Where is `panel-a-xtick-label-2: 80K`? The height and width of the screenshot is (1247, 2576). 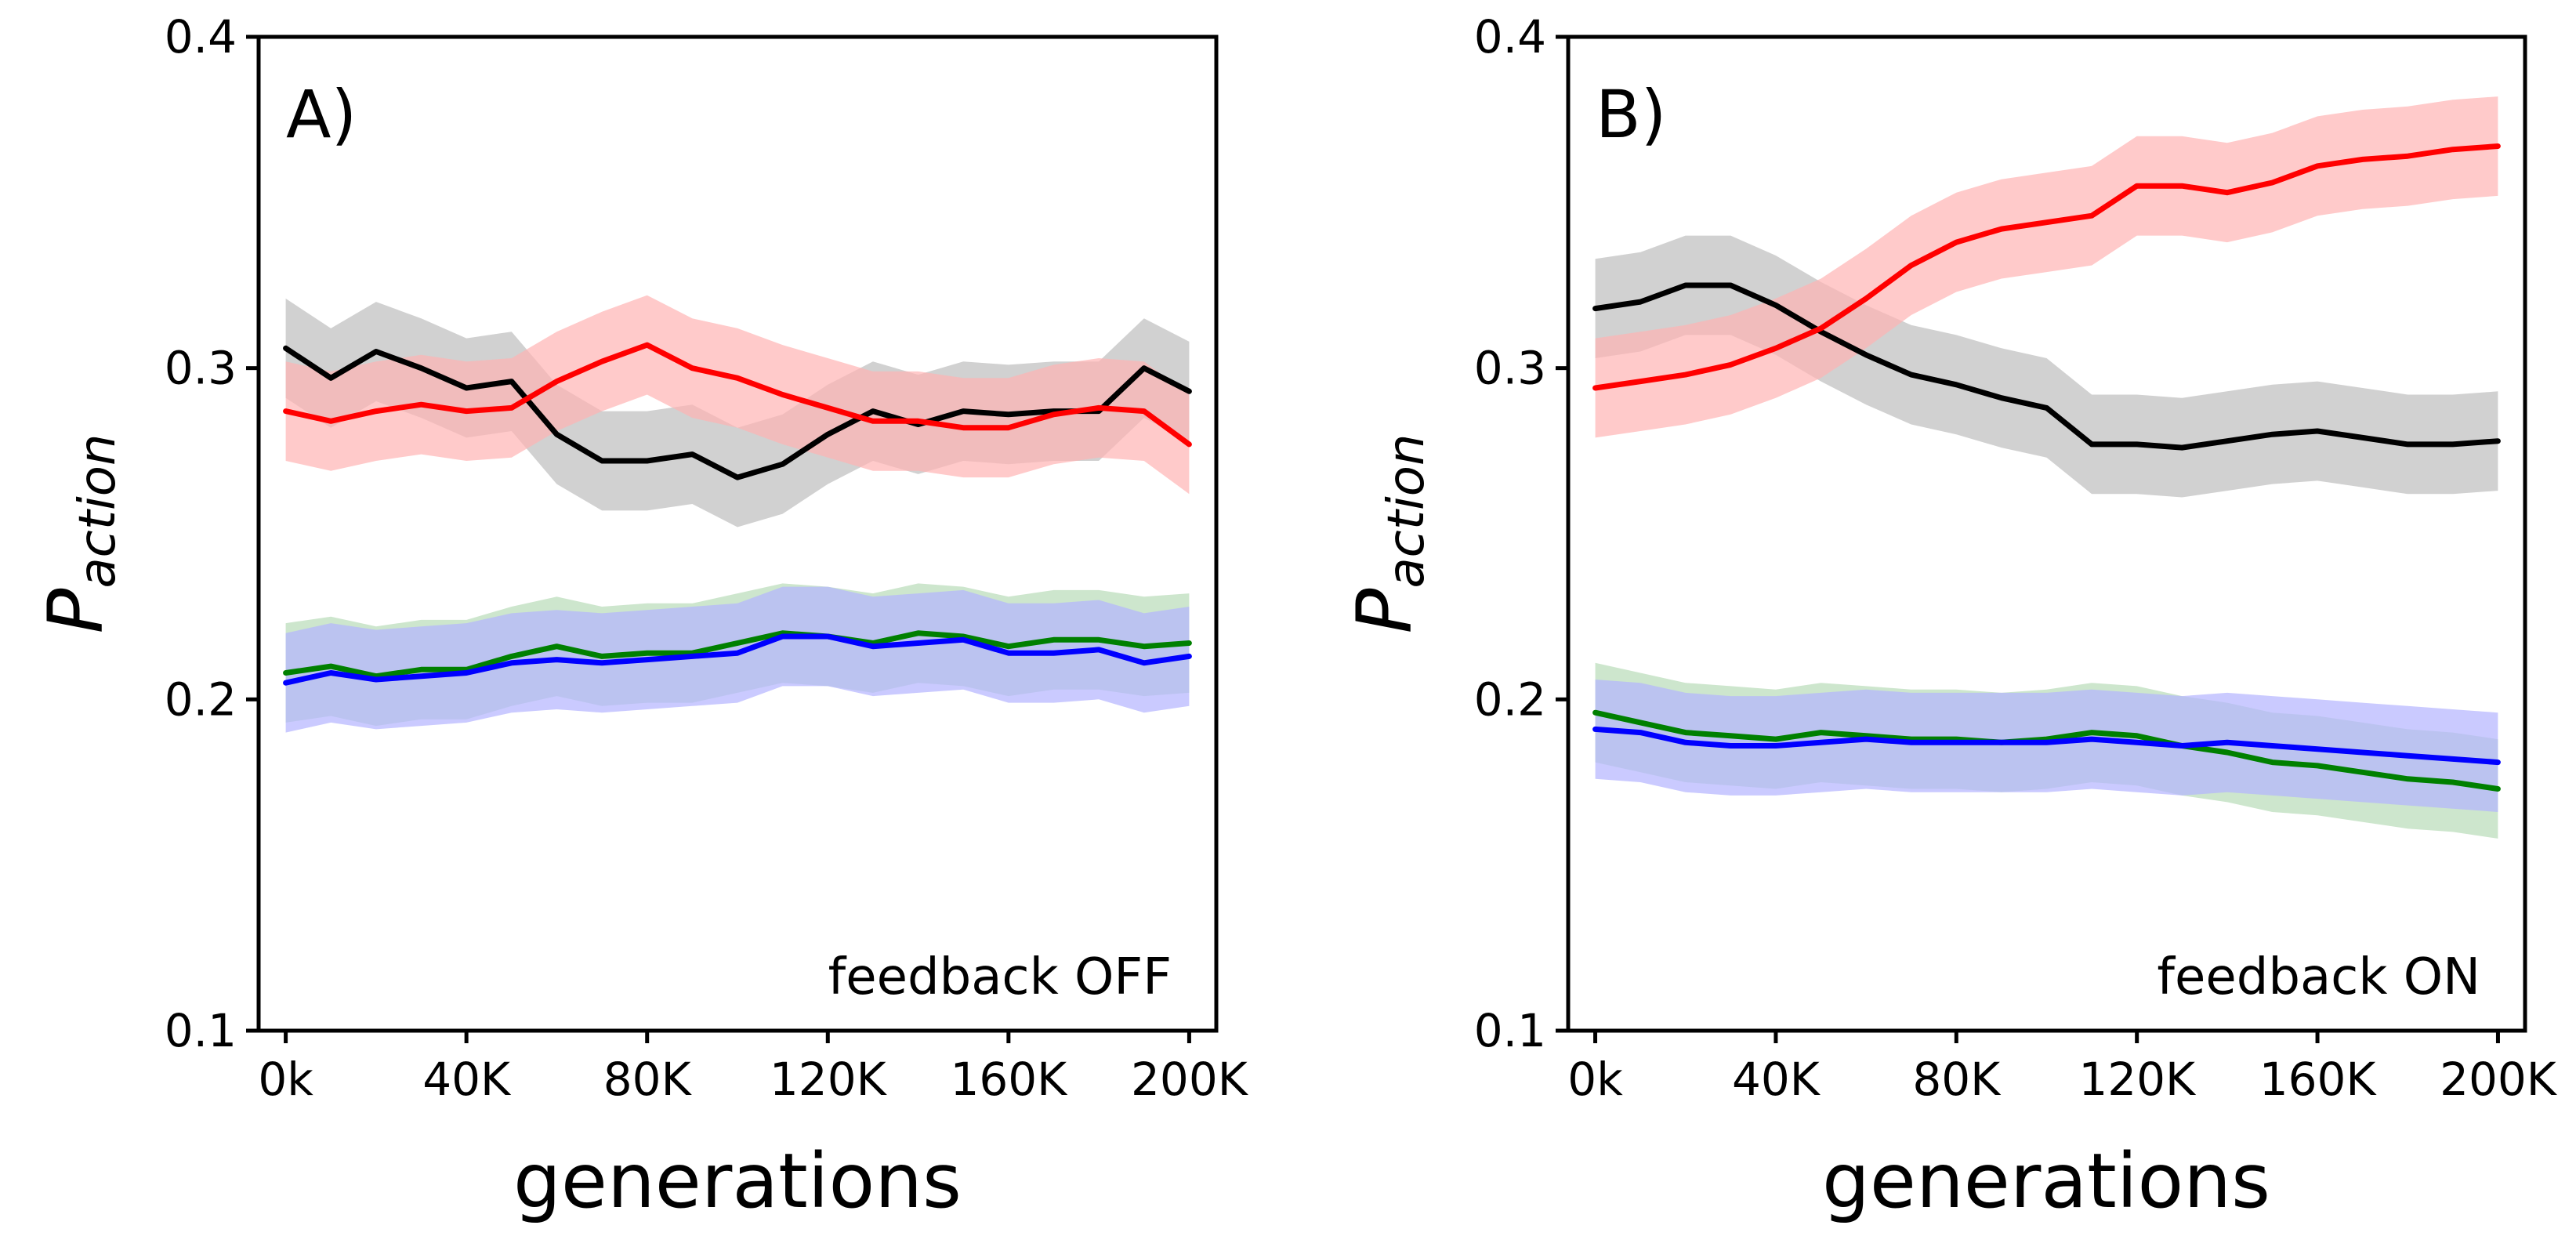 panel-a-xtick-label-2: 80K is located at coordinates (648, 1080).